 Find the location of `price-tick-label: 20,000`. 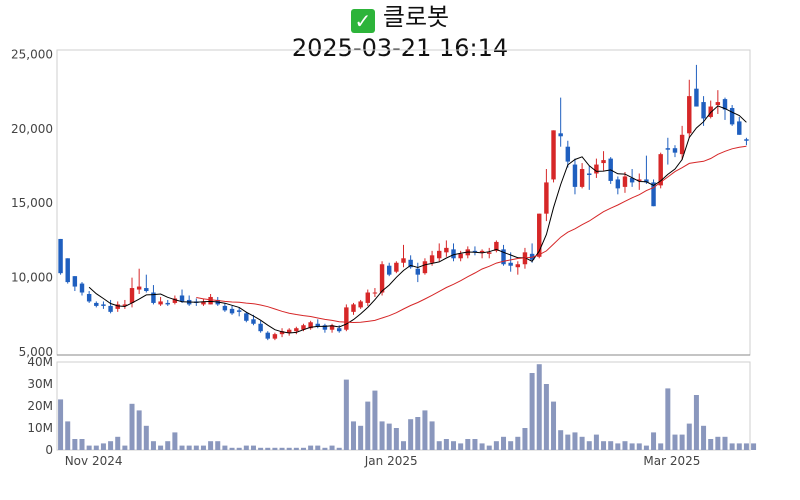

price-tick-label: 20,000 is located at coordinates (32, 129).